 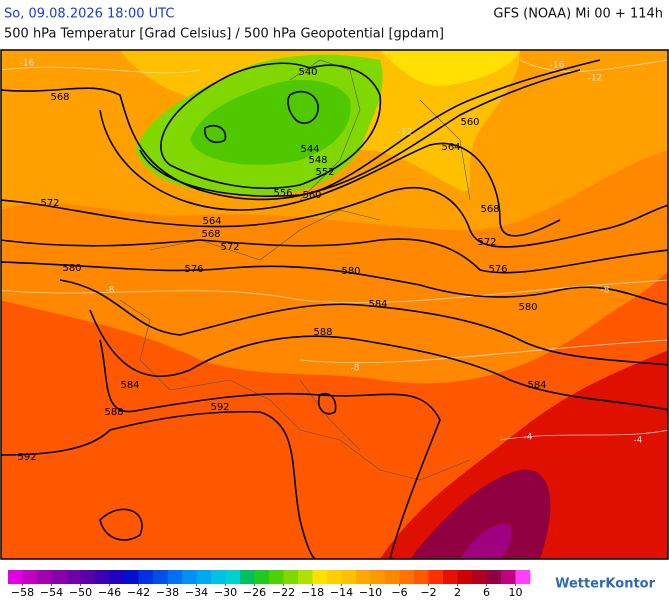 I want to click on colorbar-label: −18, so click(x=312, y=592).